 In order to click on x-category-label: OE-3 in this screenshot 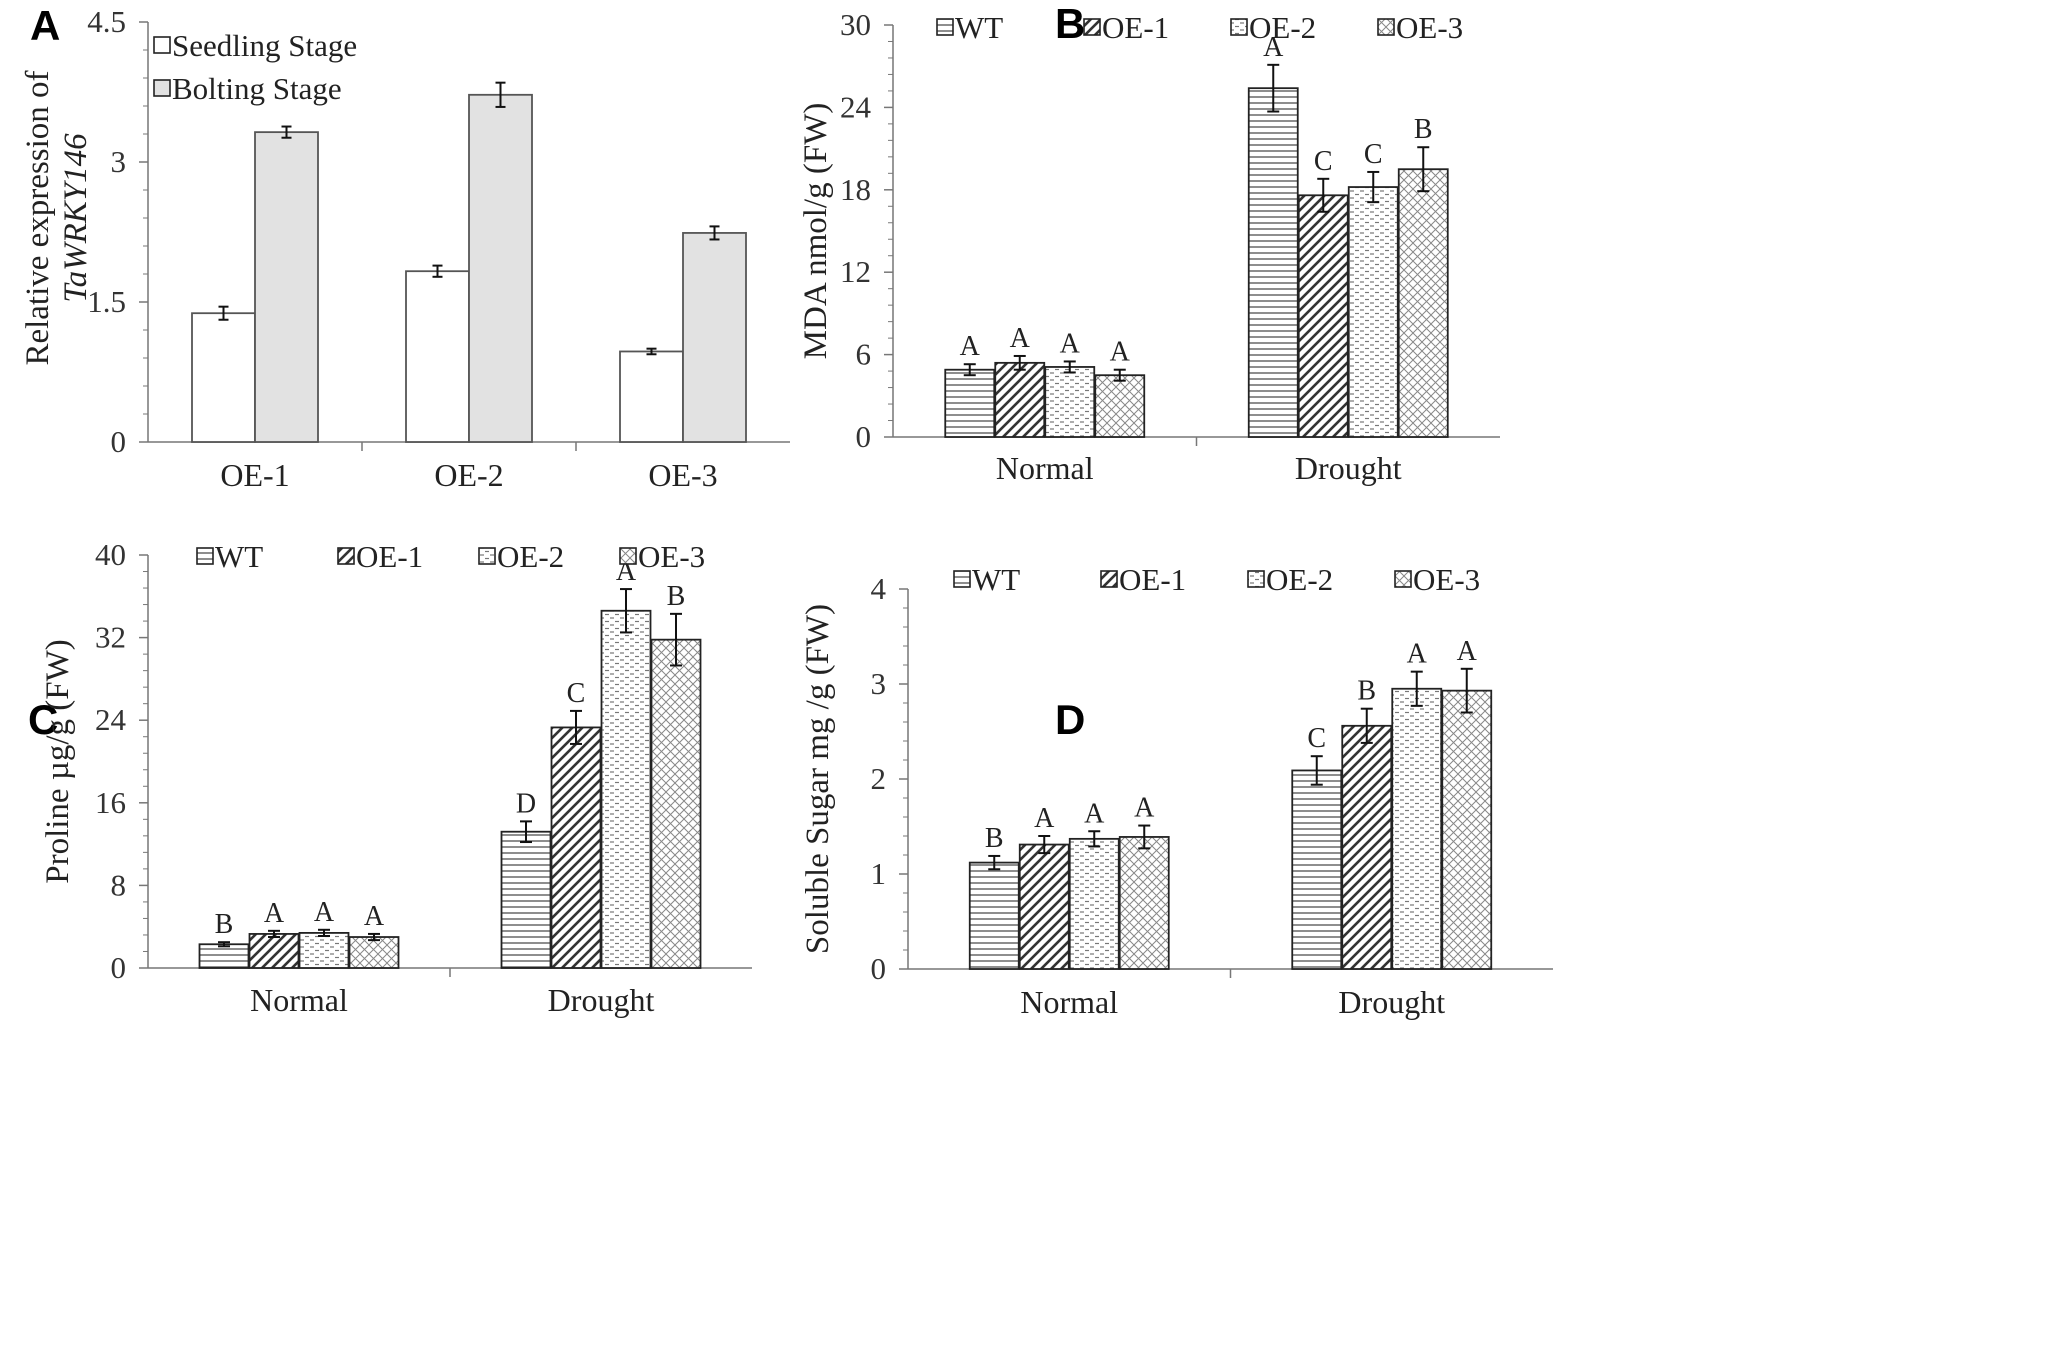, I will do `click(682, 475)`.